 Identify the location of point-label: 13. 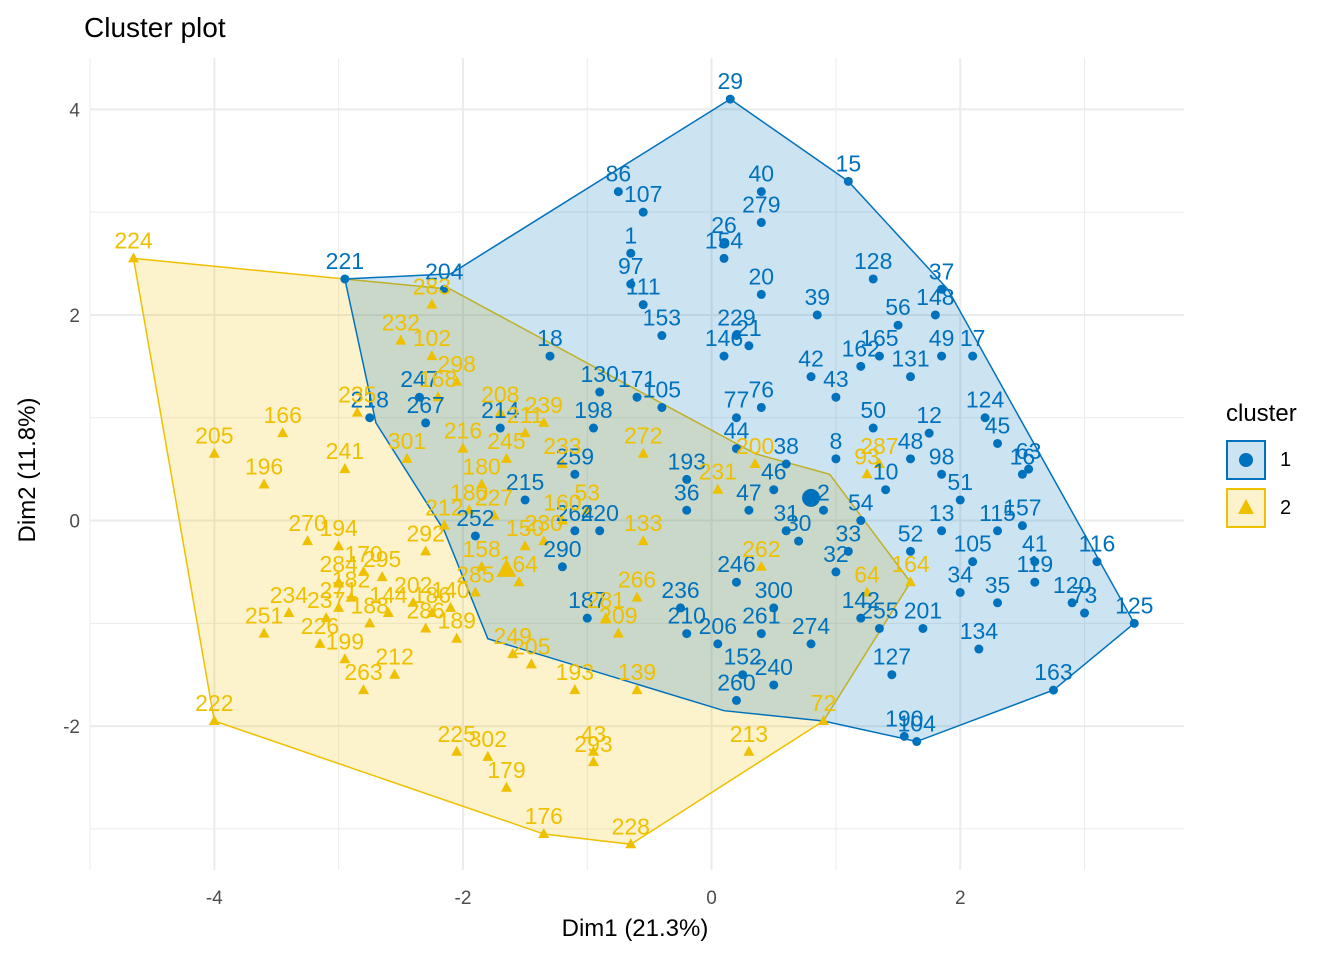
(942, 513).